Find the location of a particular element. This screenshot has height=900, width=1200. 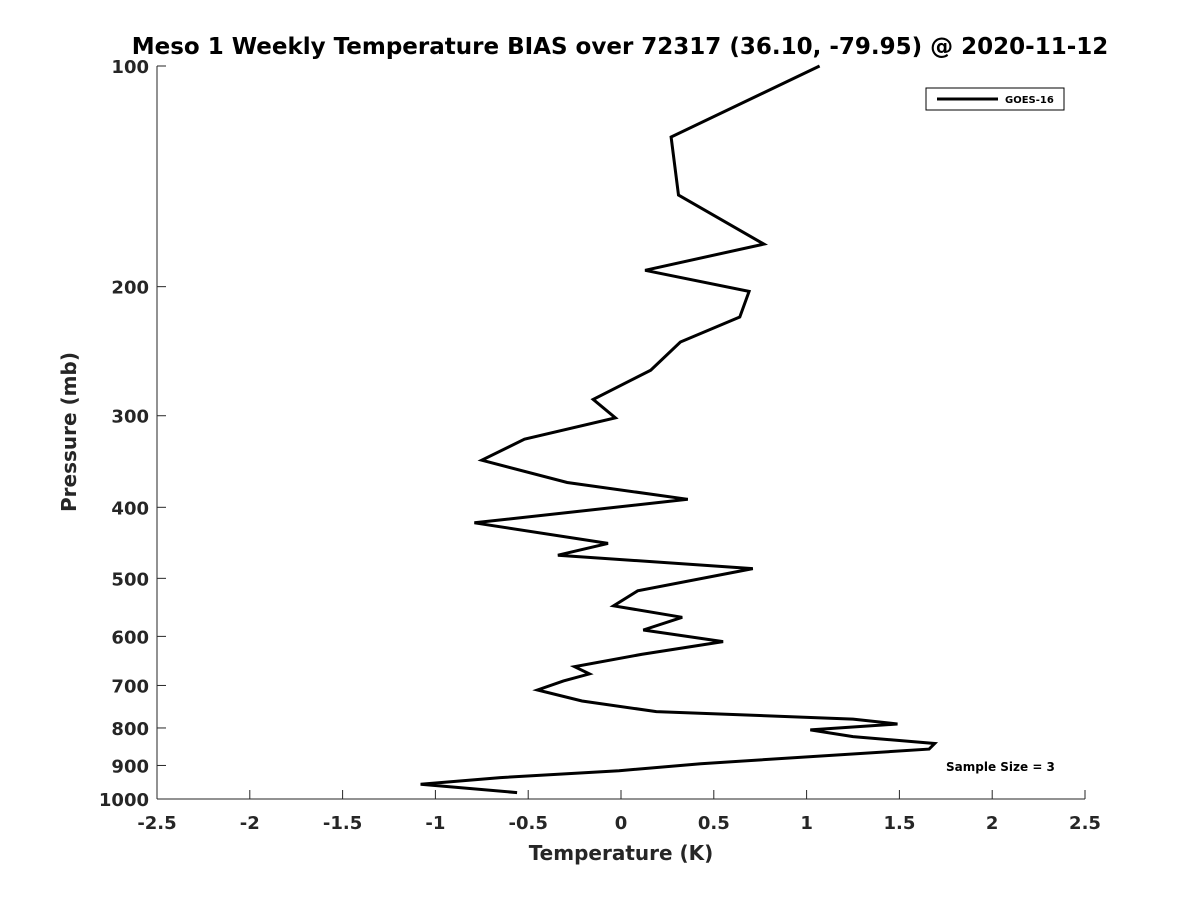

x-tick-label: 0 is located at coordinates (621, 823).